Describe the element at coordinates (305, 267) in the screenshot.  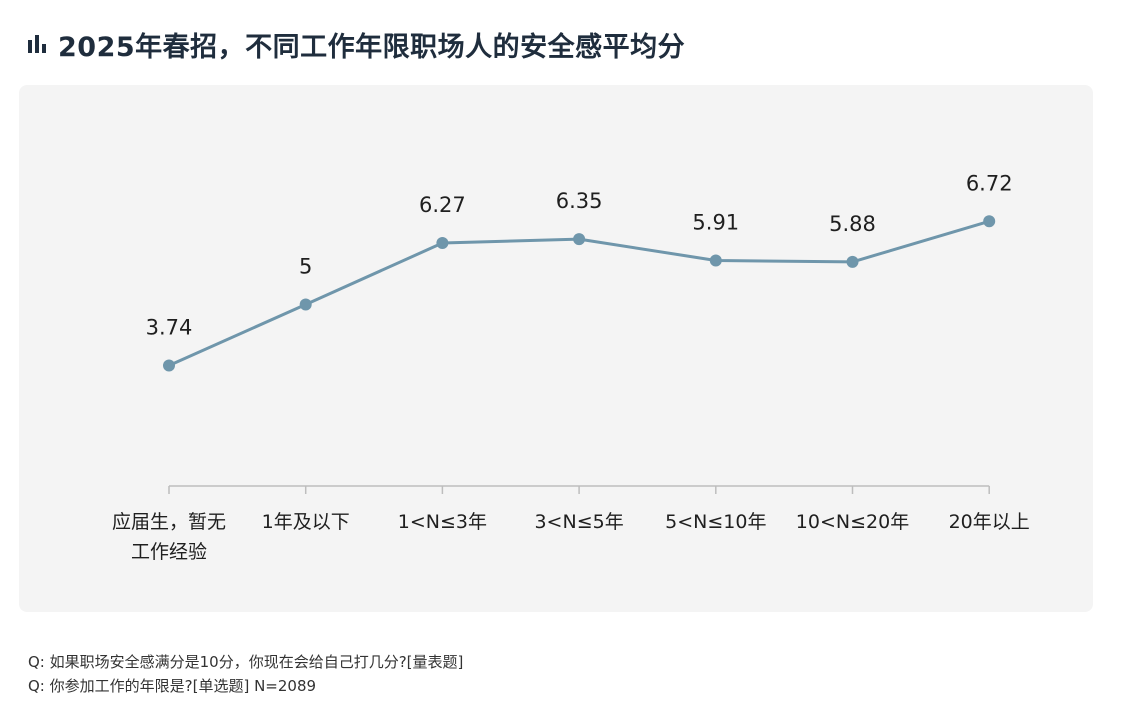
I see `data-label: 5` at that location.